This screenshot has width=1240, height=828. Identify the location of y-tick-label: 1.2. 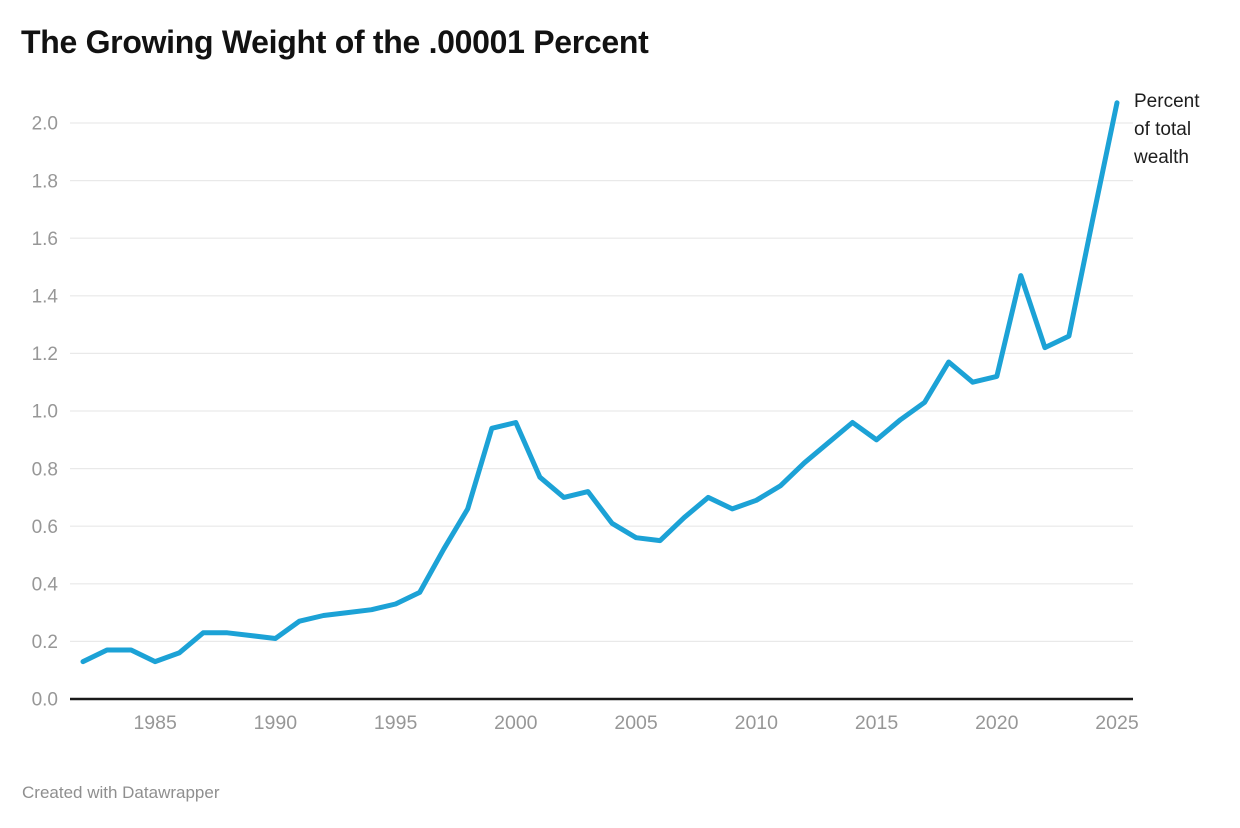
(45, 354).